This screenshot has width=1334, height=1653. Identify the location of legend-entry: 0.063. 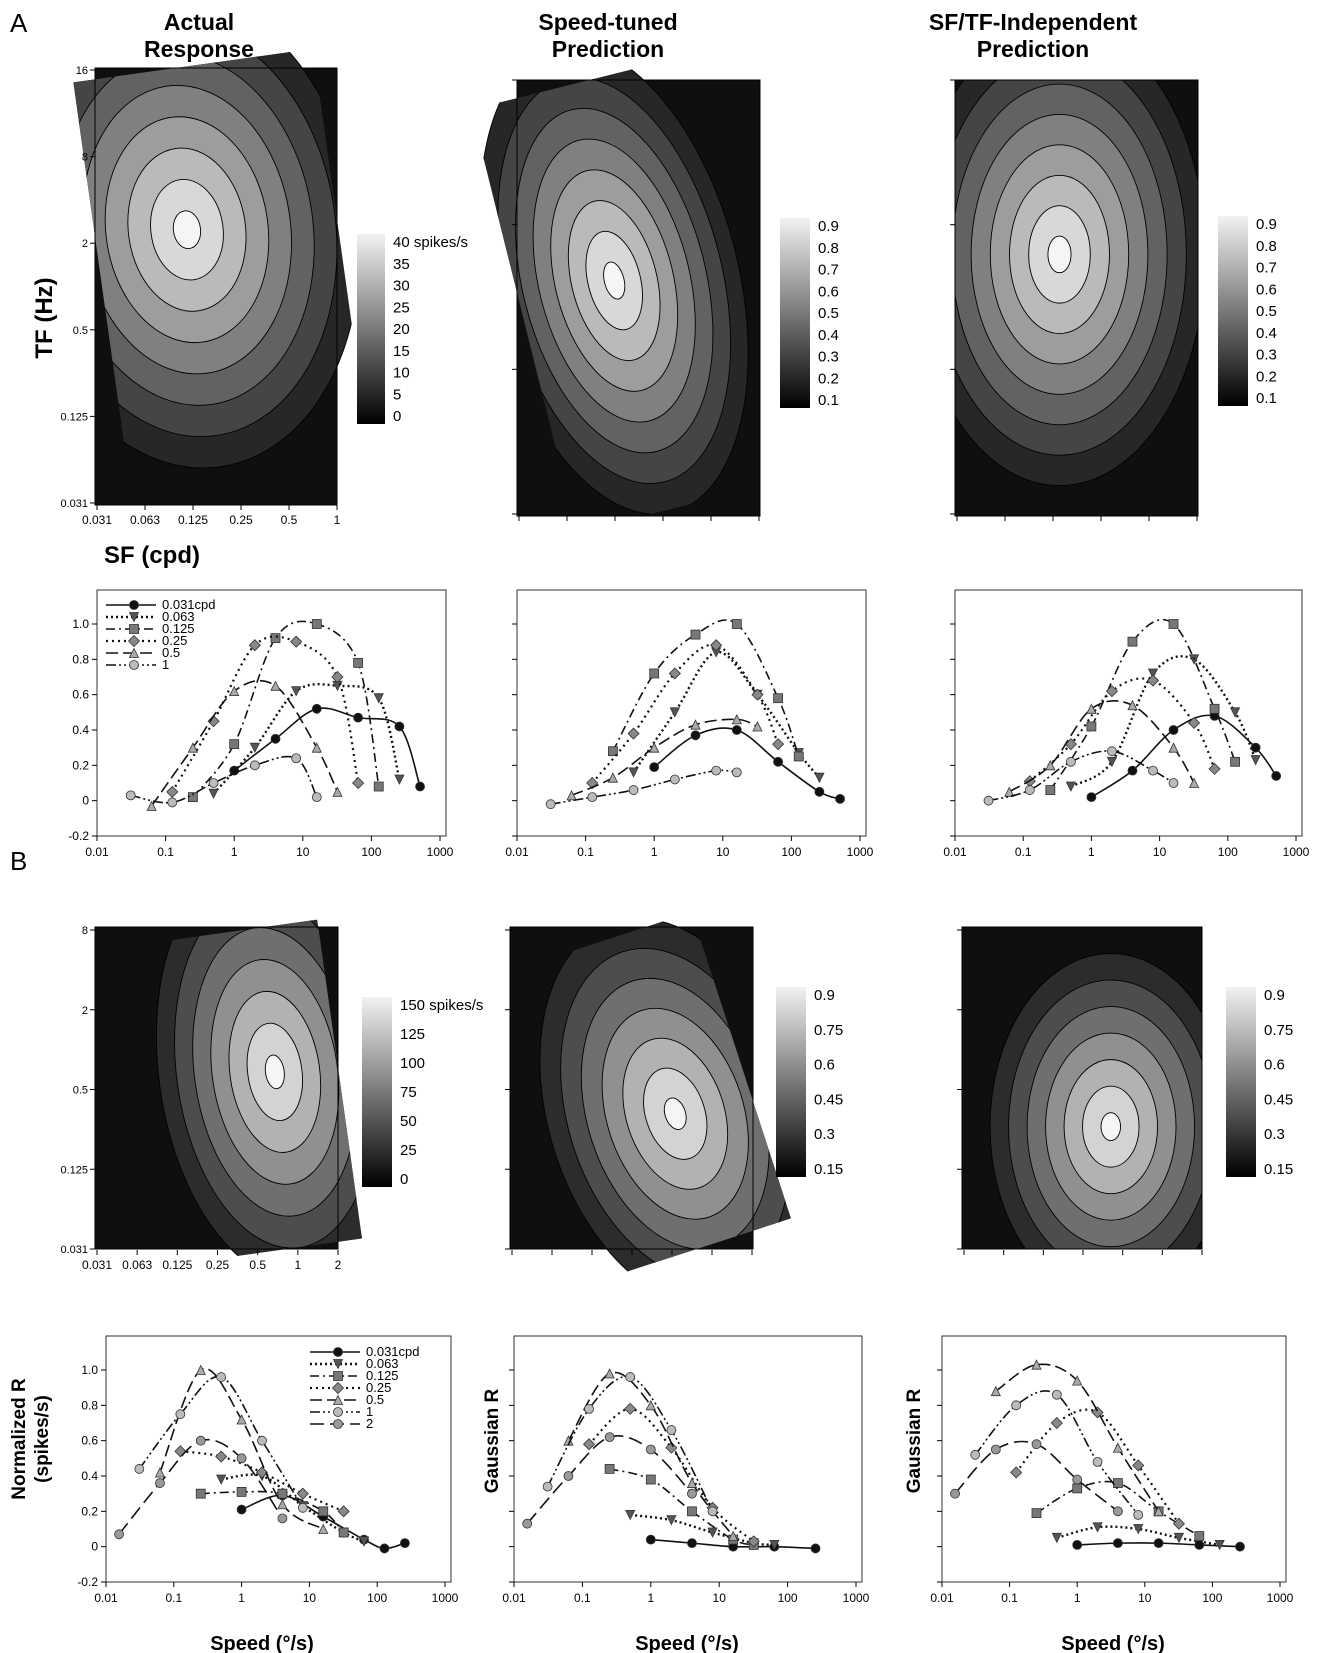
(178, 616).